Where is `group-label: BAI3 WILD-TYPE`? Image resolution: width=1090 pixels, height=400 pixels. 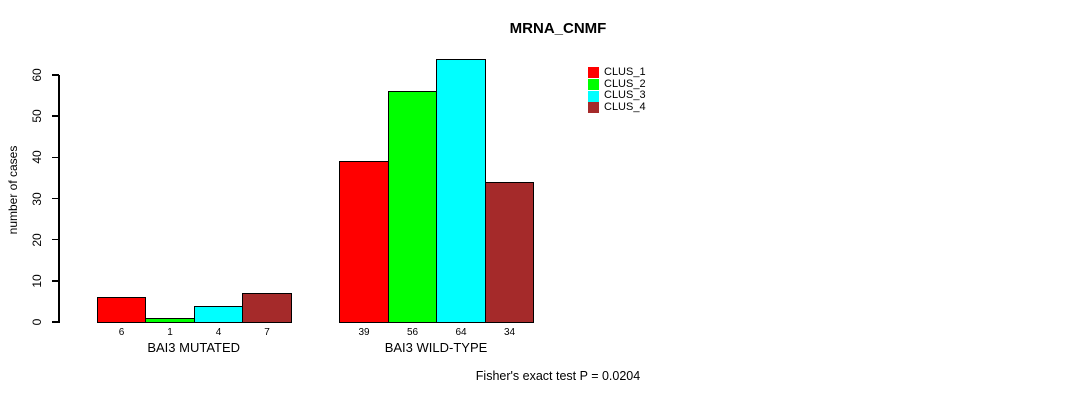
group-label: BAI3 WILD-TYPE is located at coordinates (436, 347).